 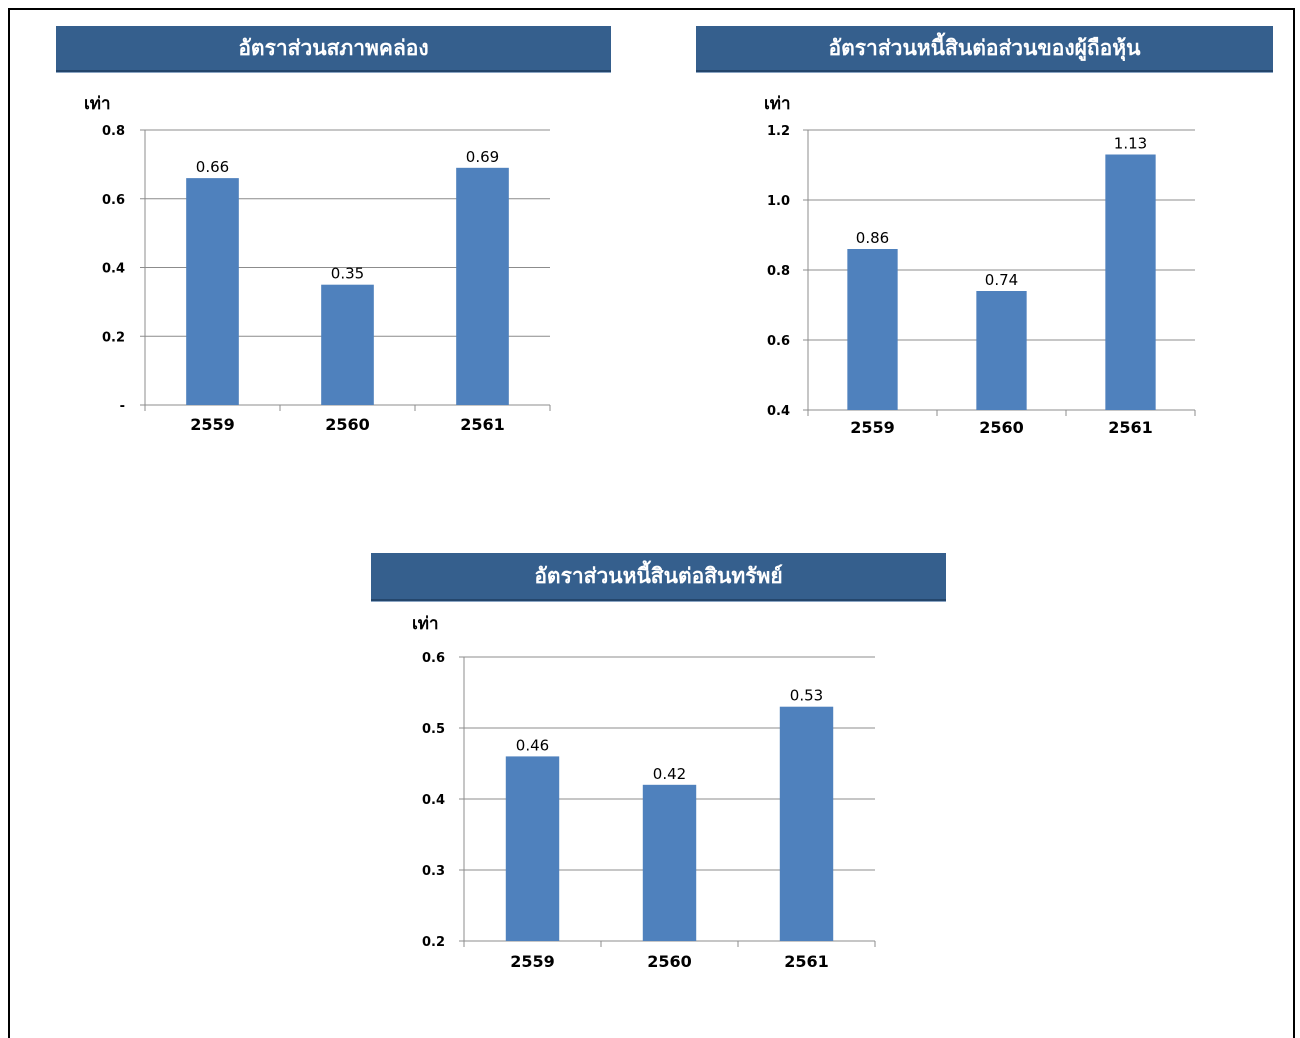 What do you see at coordinates (984, 49) in the screenshot?
I see `chart-title: อัตราส่วนหนี้สินต่อส่วนของผู้ถือหุ้น` at bounding box center [984, 49].